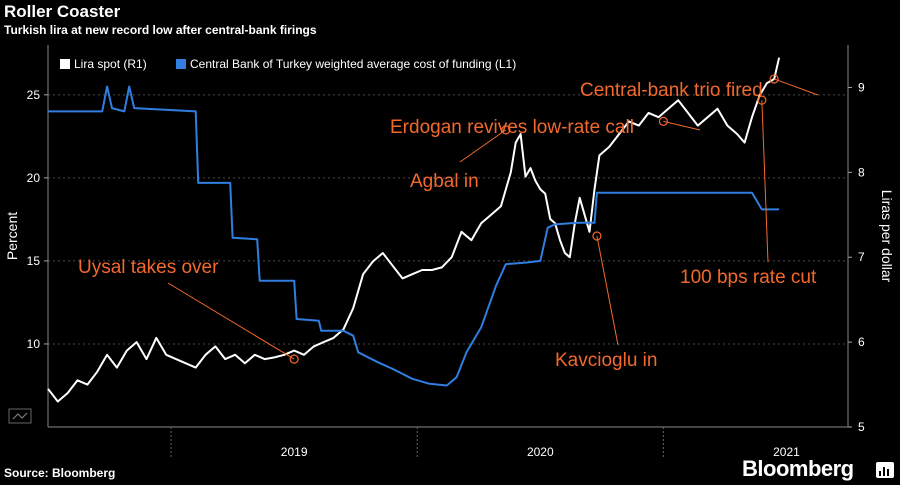 The image size is (900, 485). Describe the element at coordinates (765, 181) in the screenshot. I see `annotation-leader-100-bps-rate-cut` at that location.